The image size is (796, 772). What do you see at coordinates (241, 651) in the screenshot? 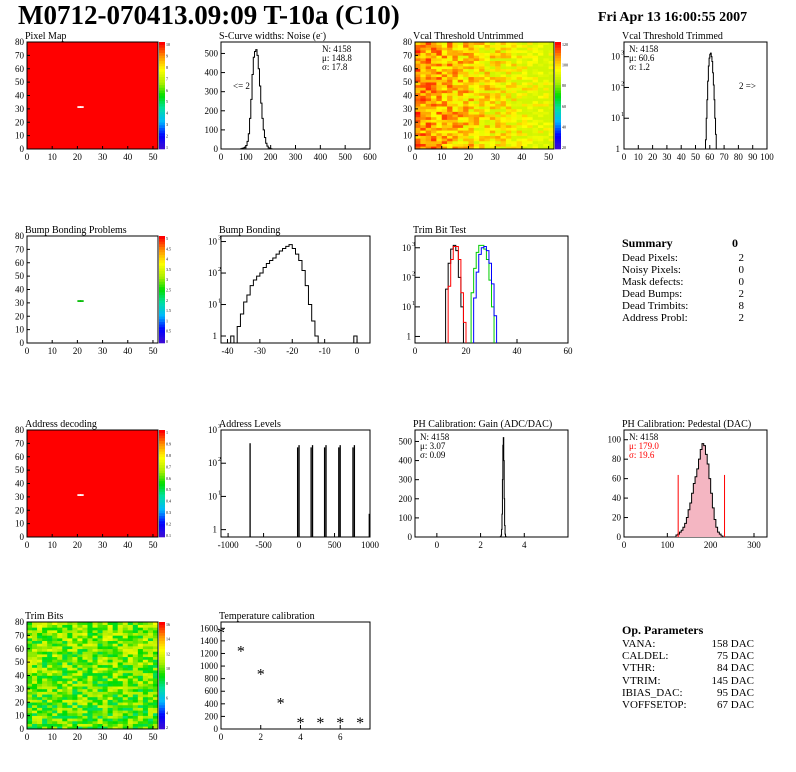
I see `scatter-point: *` at bounding box center [241, 651].